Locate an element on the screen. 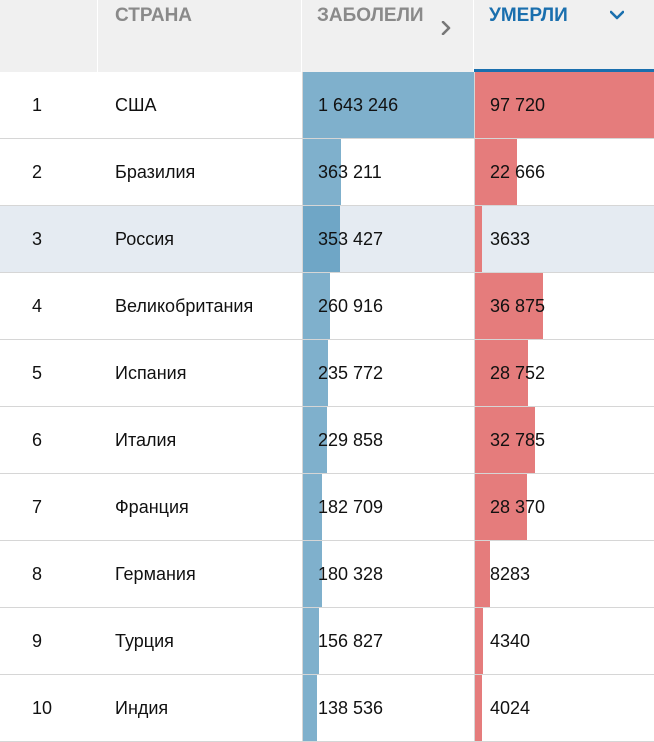 The width and height of the screenshot is (654, 742). deaths-cell: 8283 is located at coordinates (564, 574).